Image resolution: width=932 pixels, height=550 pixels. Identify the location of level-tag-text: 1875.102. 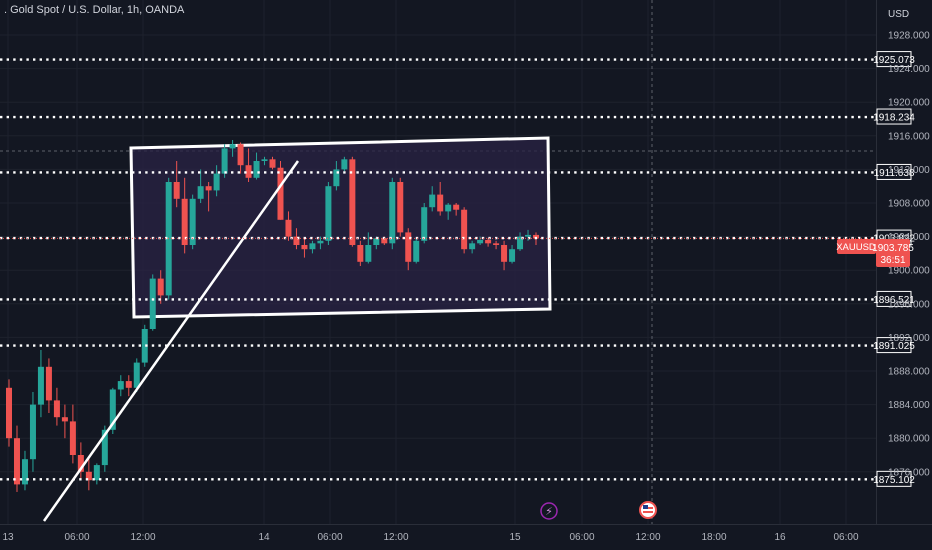
(894, 480).